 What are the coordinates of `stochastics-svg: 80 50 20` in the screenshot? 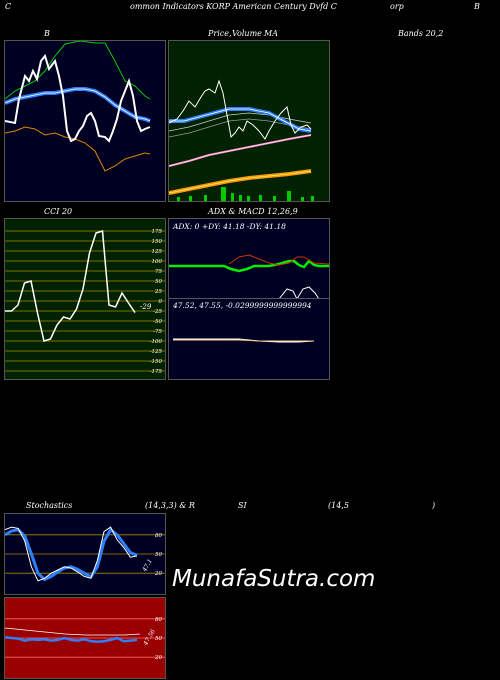 It's located at (85, 554).